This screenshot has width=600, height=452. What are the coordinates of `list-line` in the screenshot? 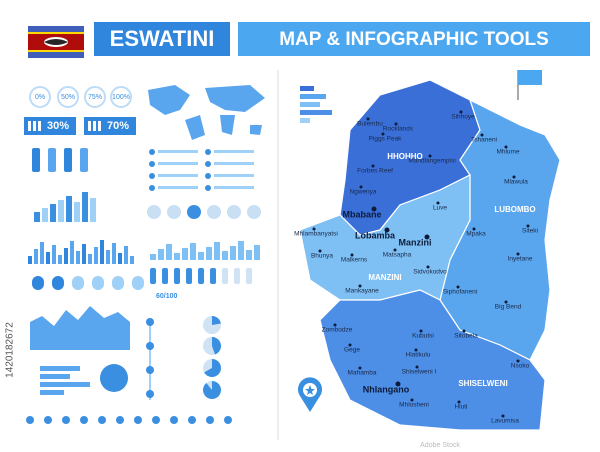 It's located at (234, 175).